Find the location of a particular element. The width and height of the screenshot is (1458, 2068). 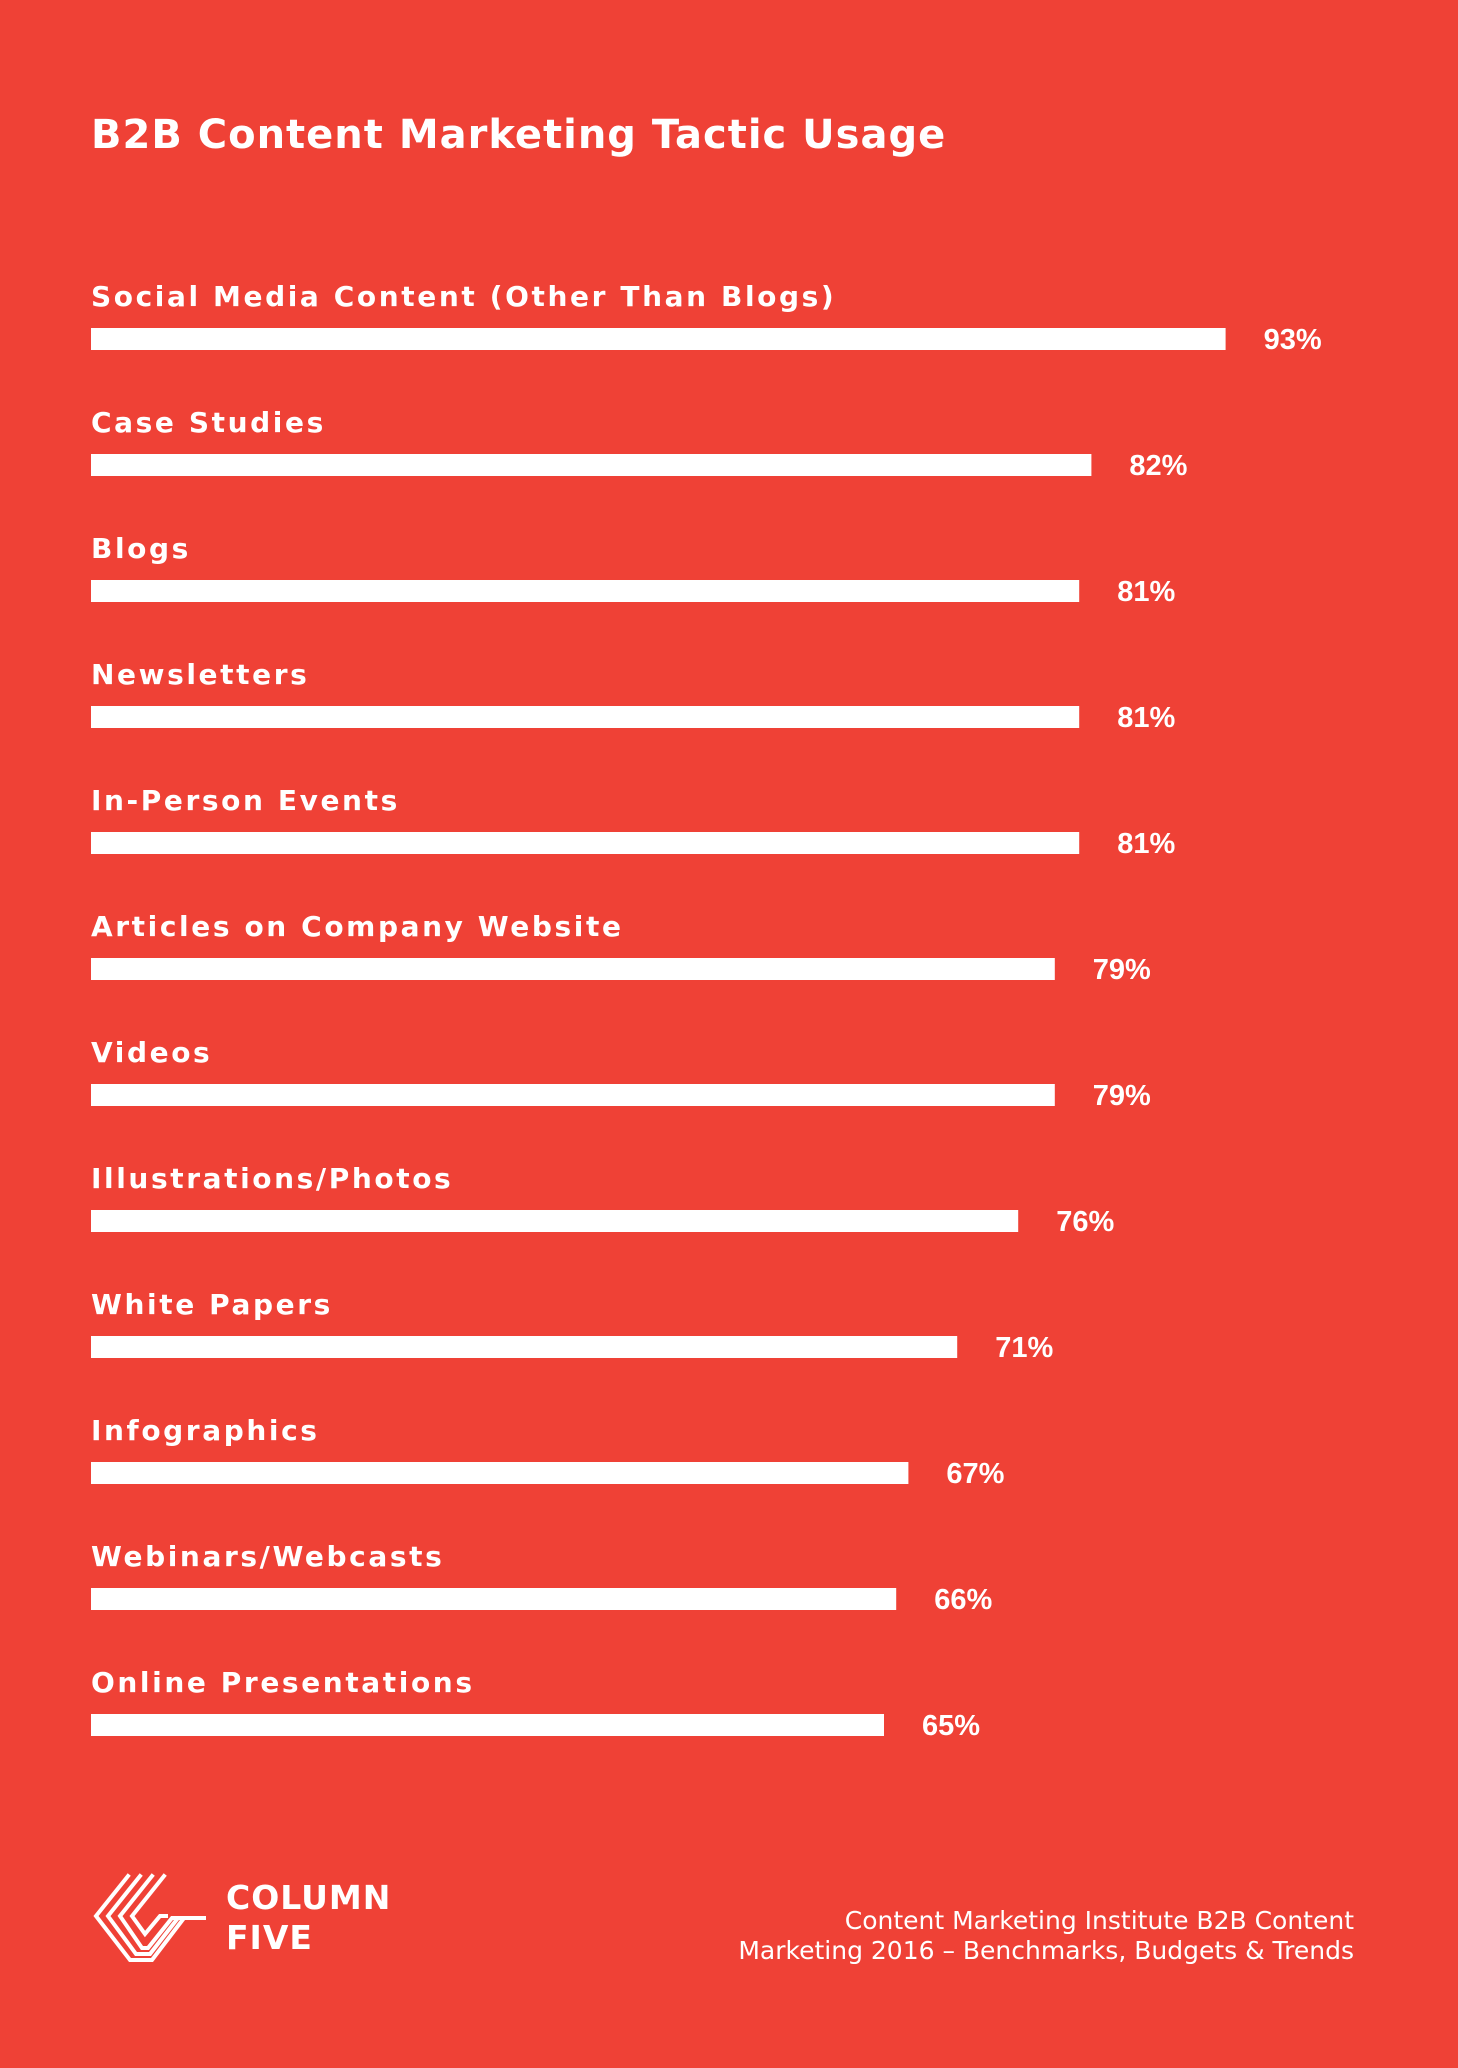

category-label: In-Person Events is located at coordinates (245, 800).